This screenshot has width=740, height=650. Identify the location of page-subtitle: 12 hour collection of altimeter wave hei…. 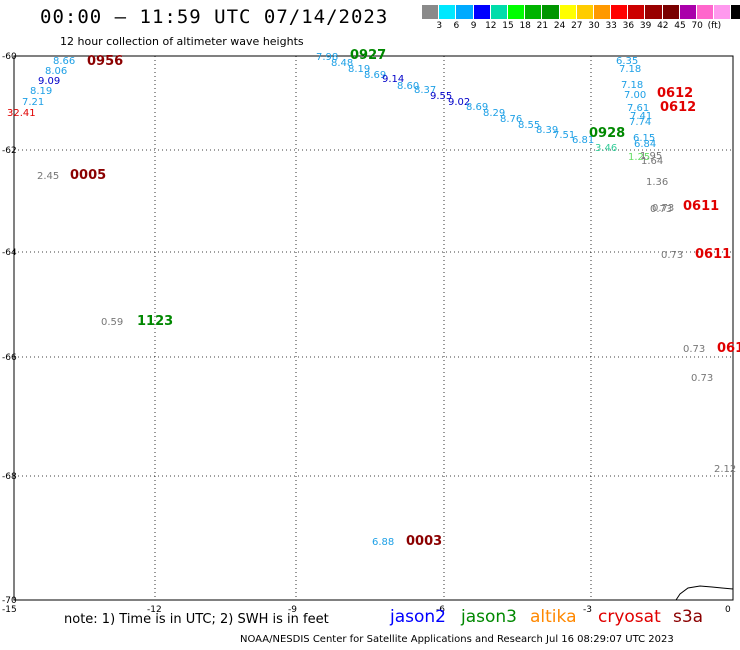
(182, 41).